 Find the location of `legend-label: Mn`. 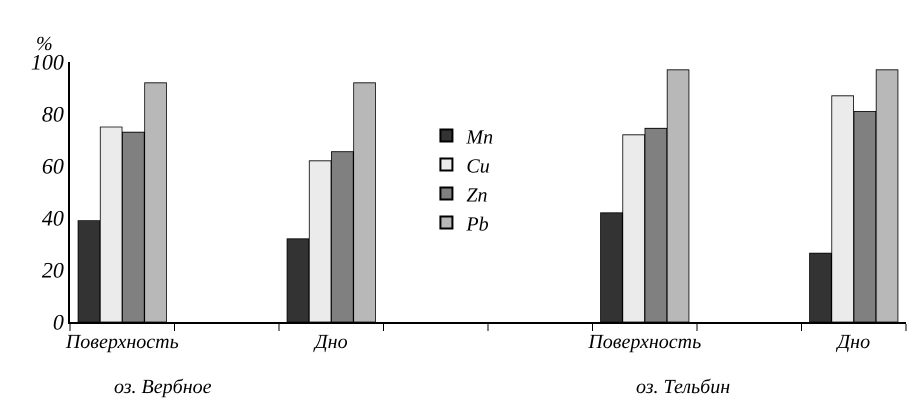

legend-label: Mn is located at coordinates (479, 137).